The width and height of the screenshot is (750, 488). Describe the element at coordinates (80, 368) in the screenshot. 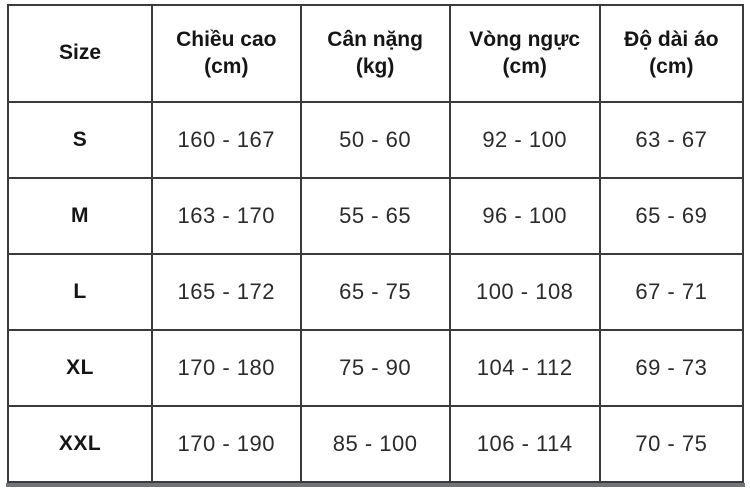

I see `cell-xl-size: XL` at that location.